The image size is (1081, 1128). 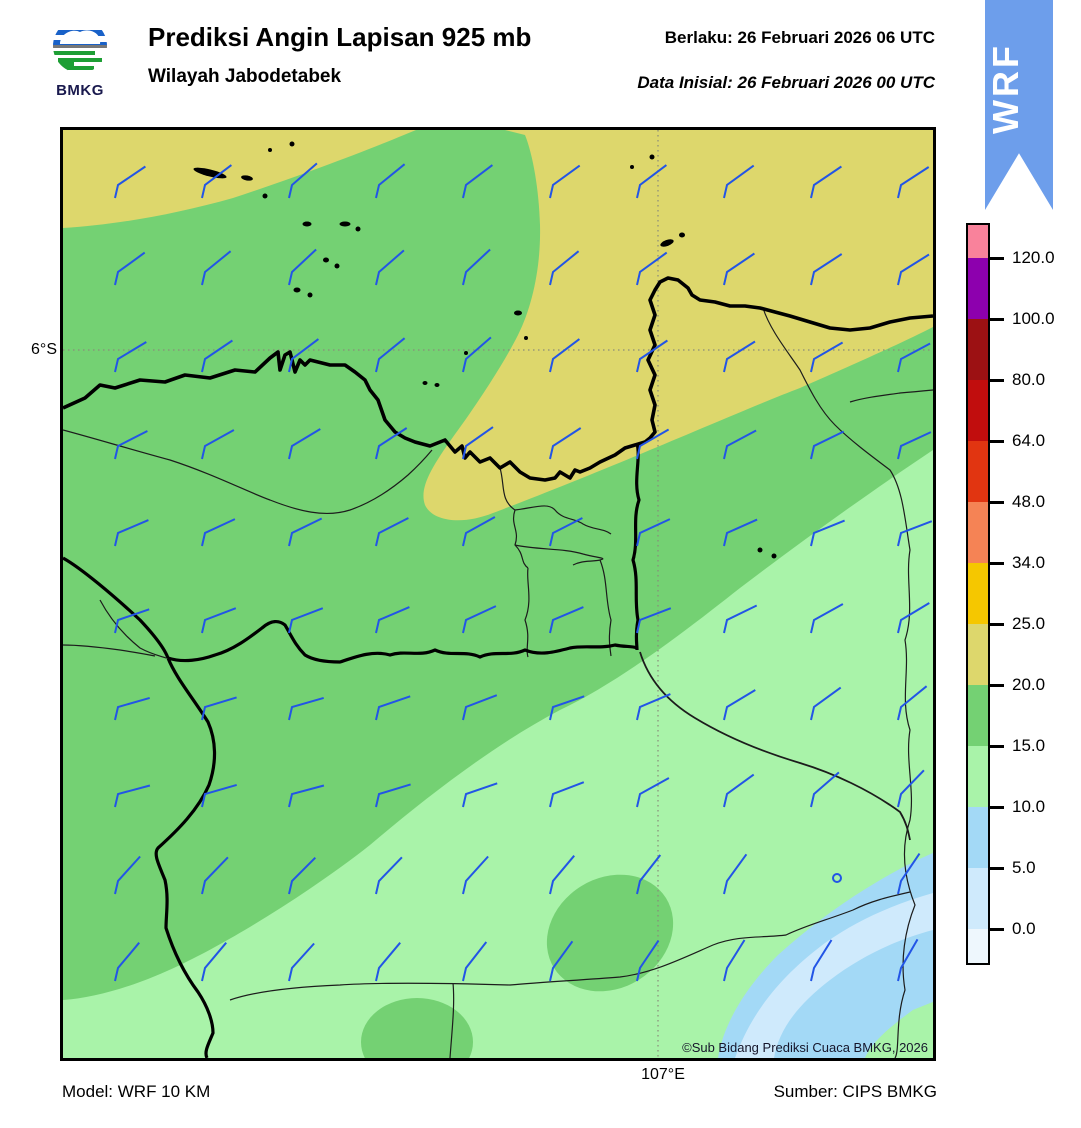 I want to click on legend-tick-label: 80.0, so click(x=1029, y=379).